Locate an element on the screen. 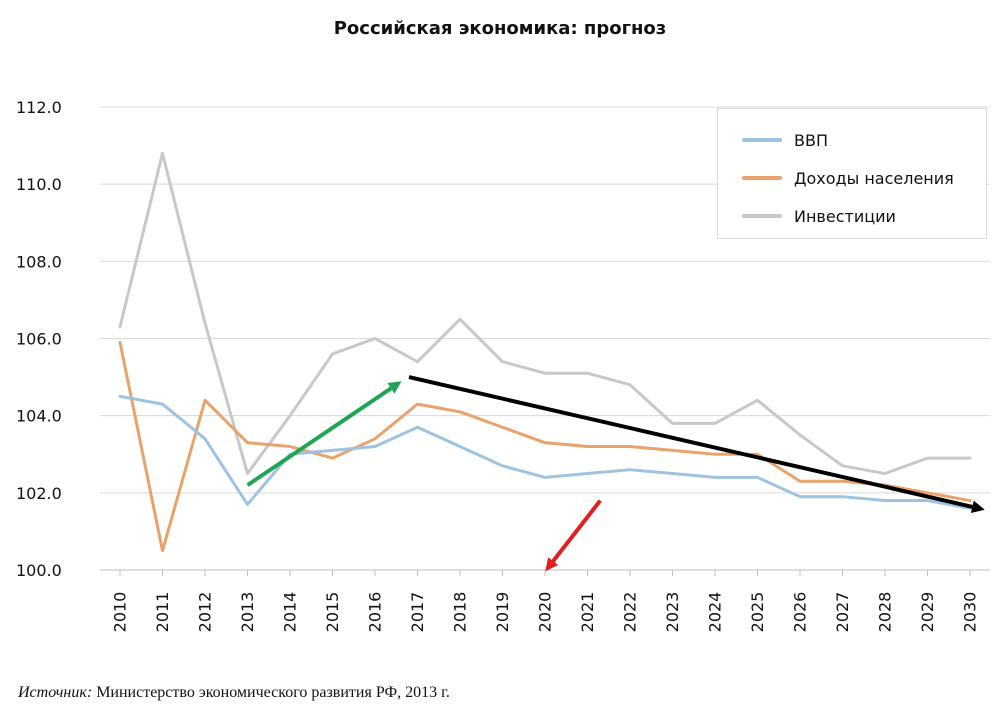  legend-label: Доходы населения is located at coordinates (874, 178).